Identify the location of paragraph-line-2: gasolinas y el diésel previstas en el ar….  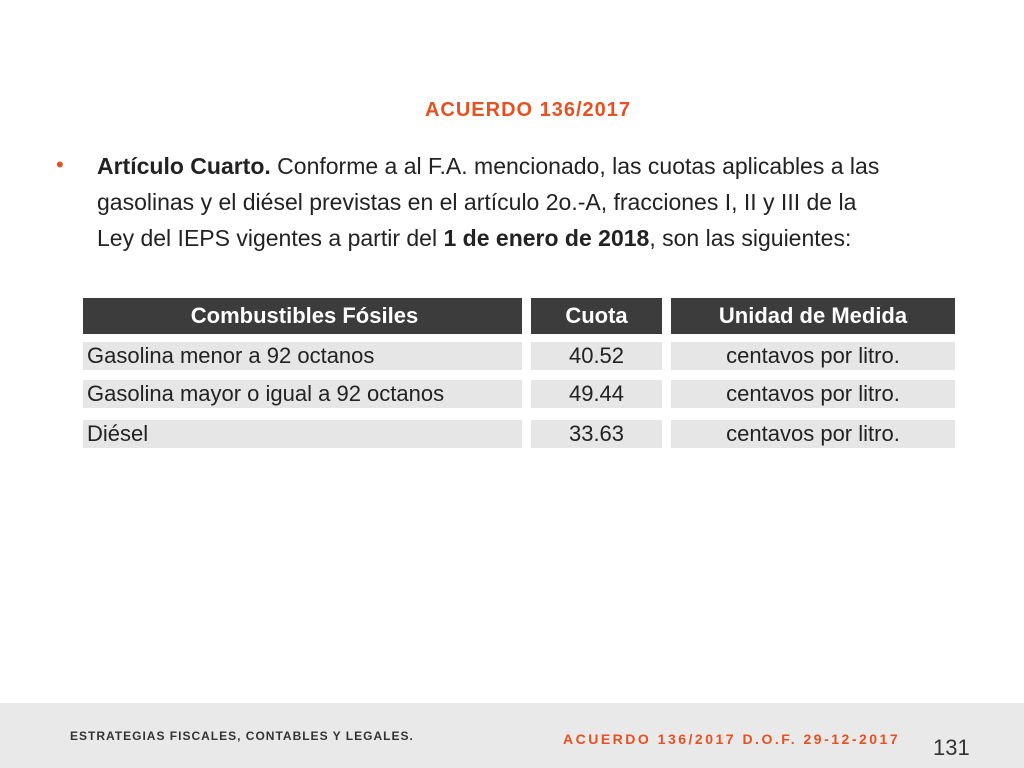
(477, 202).